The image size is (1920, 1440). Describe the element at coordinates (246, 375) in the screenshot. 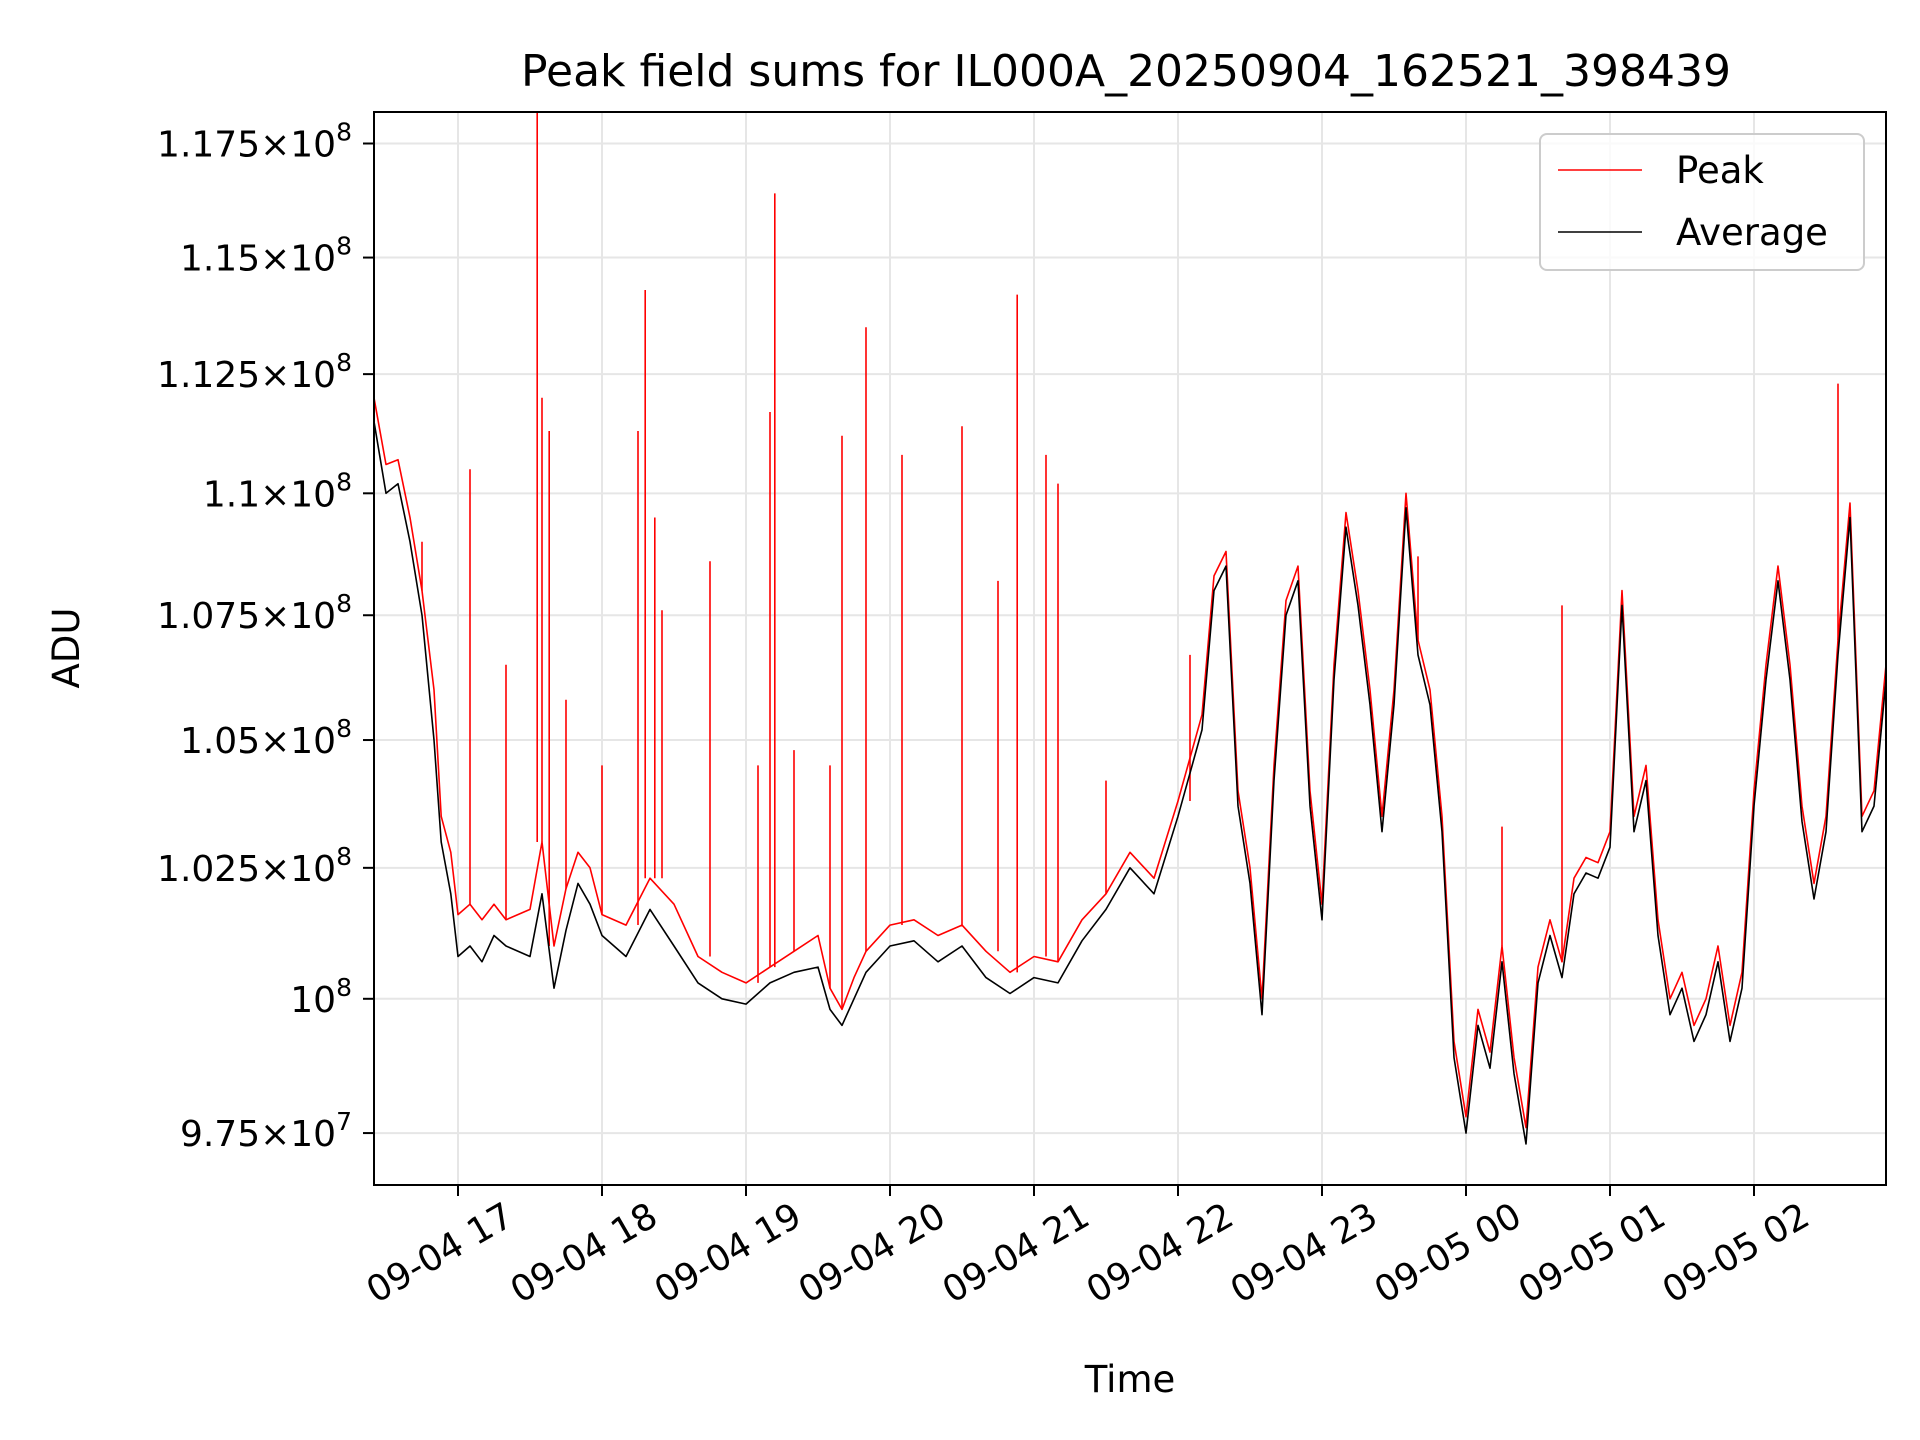

I see `y-tick-mantissa: 1.125×10` at that location.